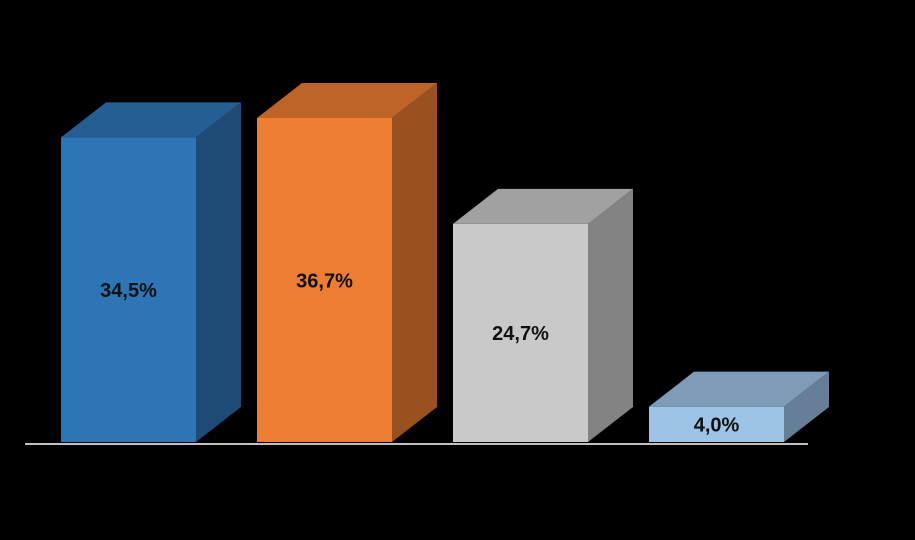 The image size is (915, 540). I want to click on bar: 34,5%, so click(151, 272).